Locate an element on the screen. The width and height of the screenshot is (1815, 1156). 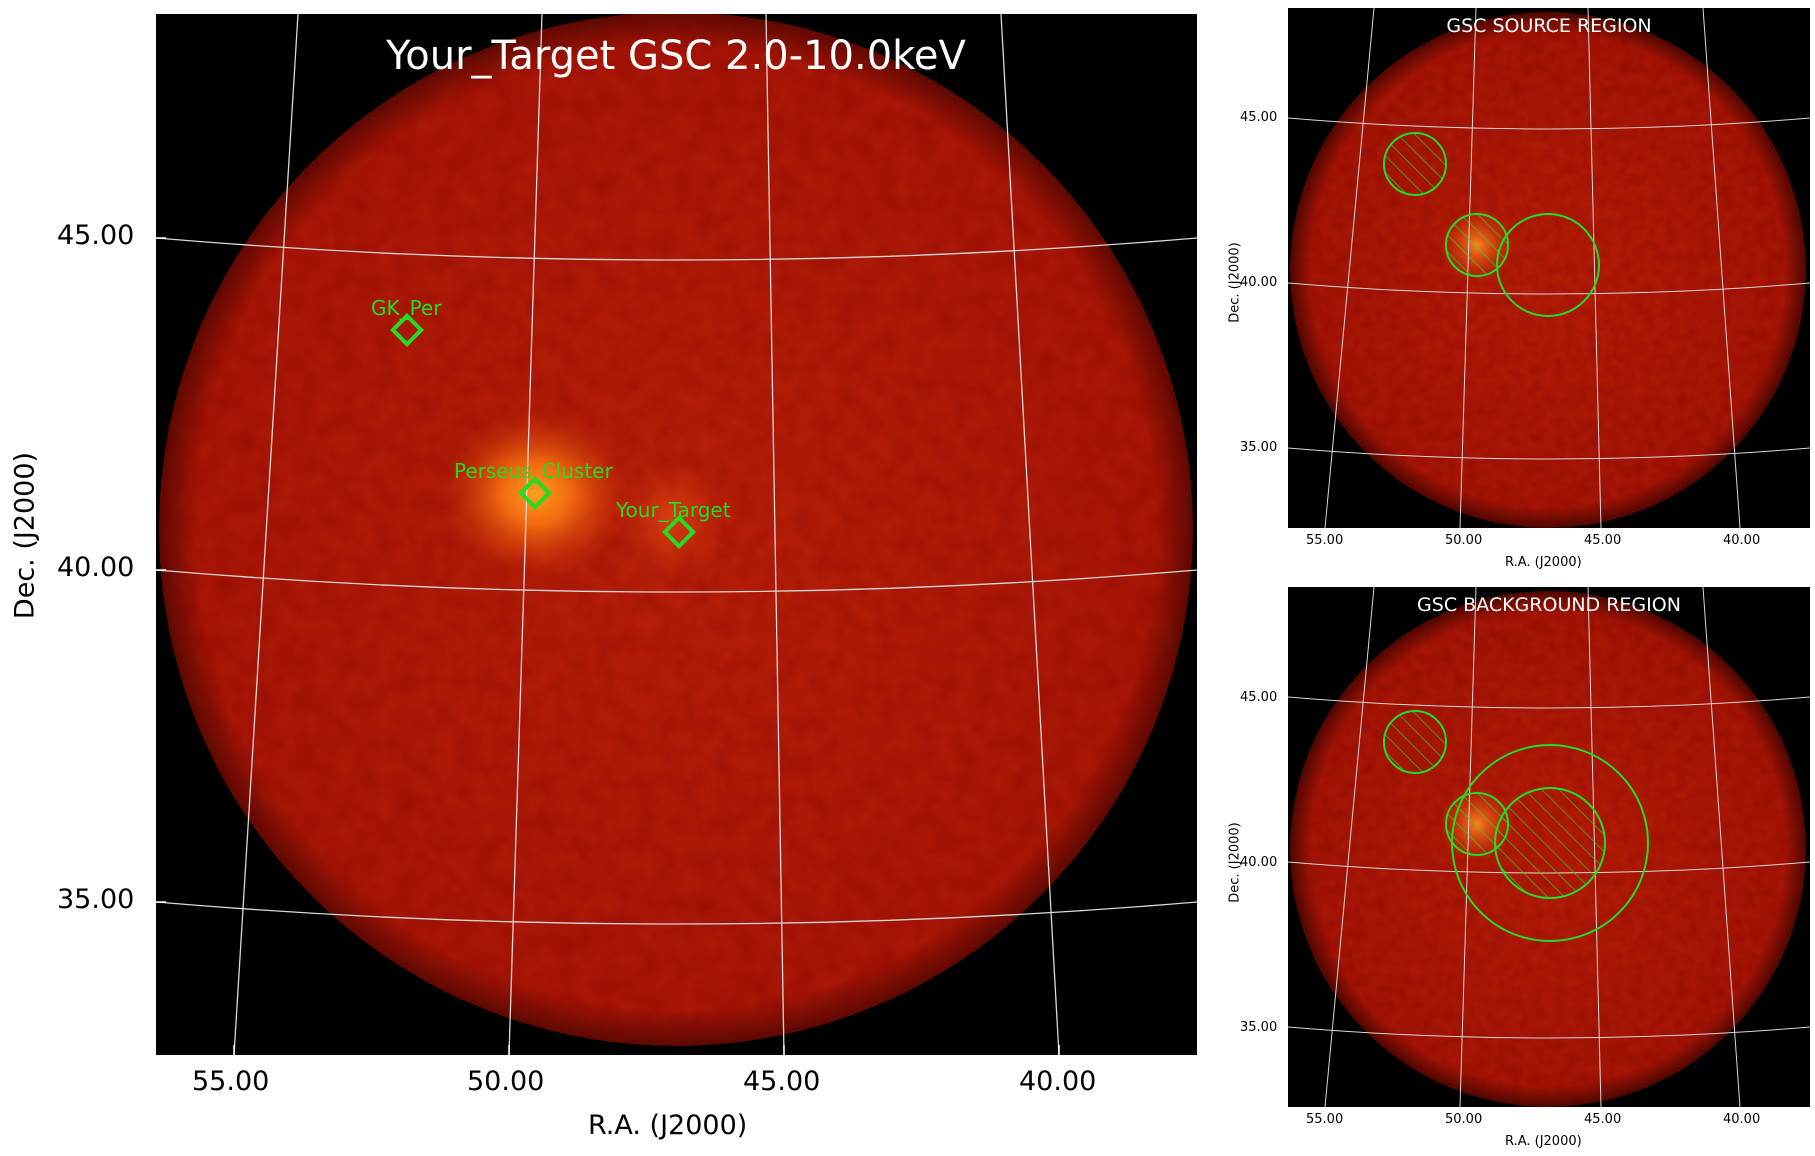
src-xtick-55: 55.00 is located at coordinates (1325, 540).